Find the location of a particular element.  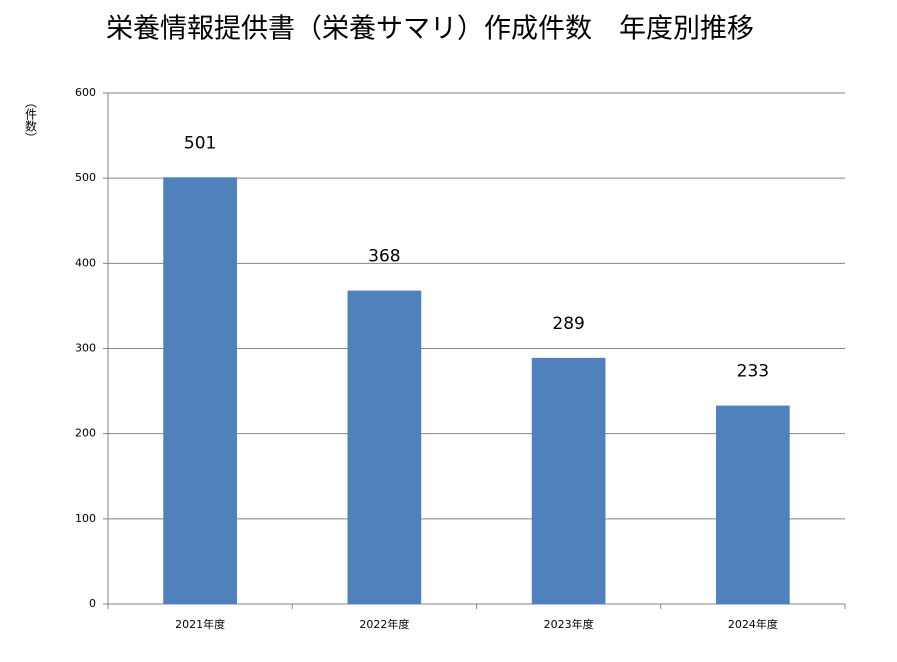

value-label: 233 is located at coordinates (753, 372).